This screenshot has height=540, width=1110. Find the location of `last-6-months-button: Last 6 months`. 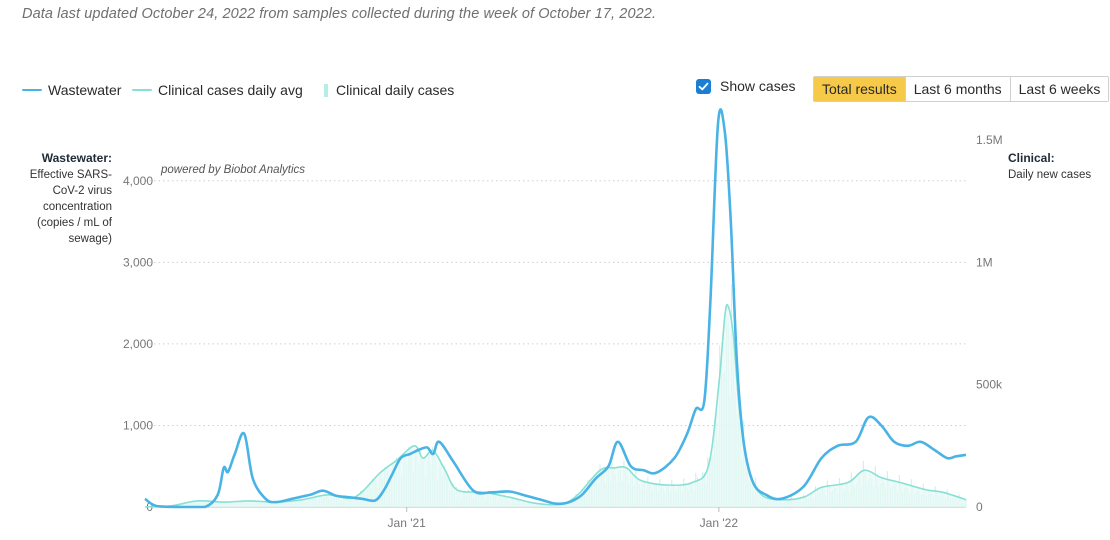

last-6-months-button: Last 6 months is located at coordinates (958, 89).